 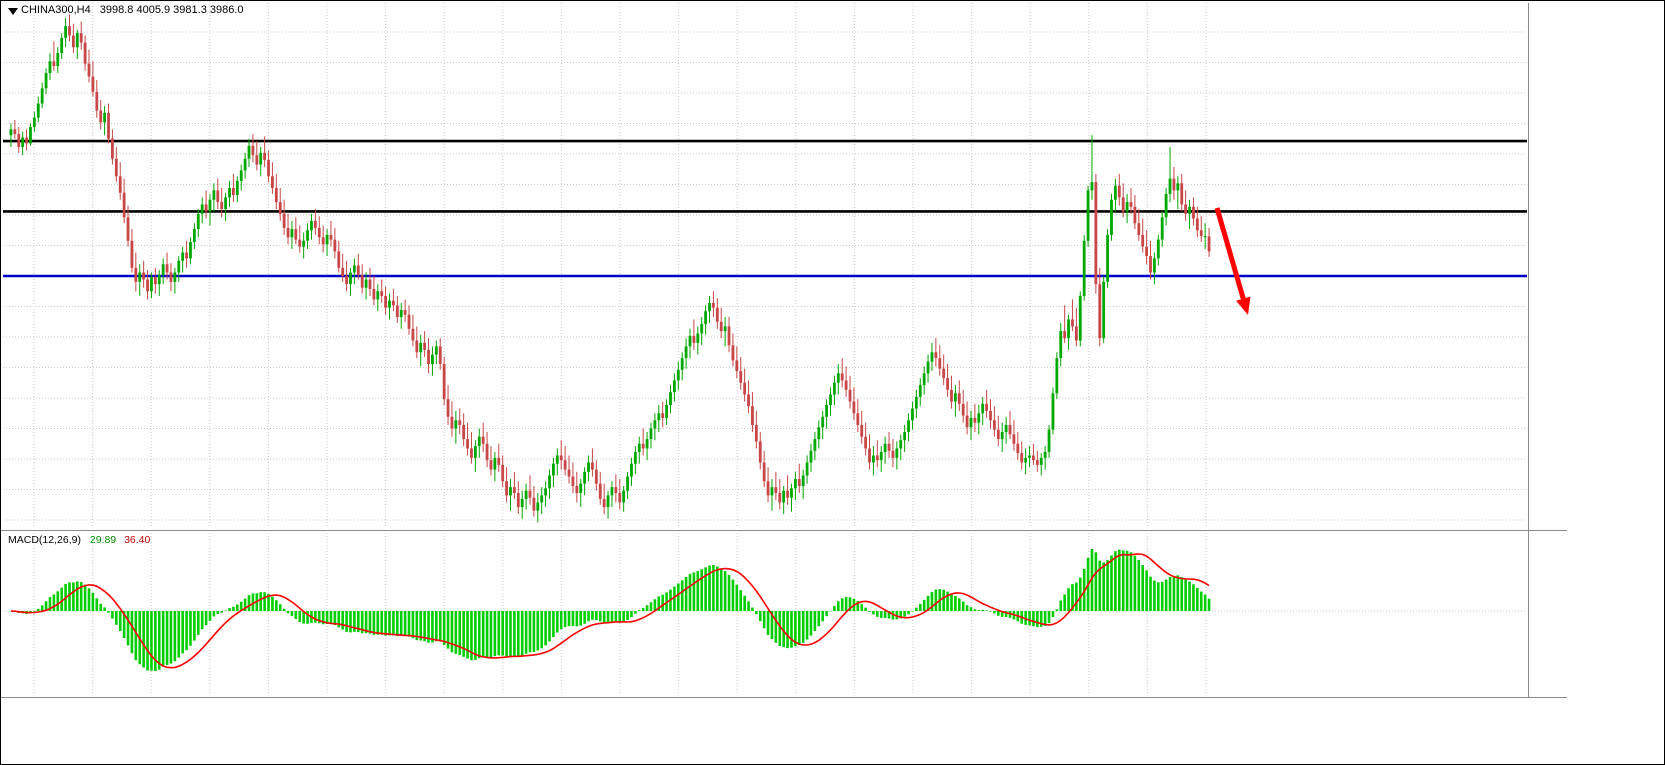 I want to click on symbol-dropdown-icon, so click(x=13, y=11).